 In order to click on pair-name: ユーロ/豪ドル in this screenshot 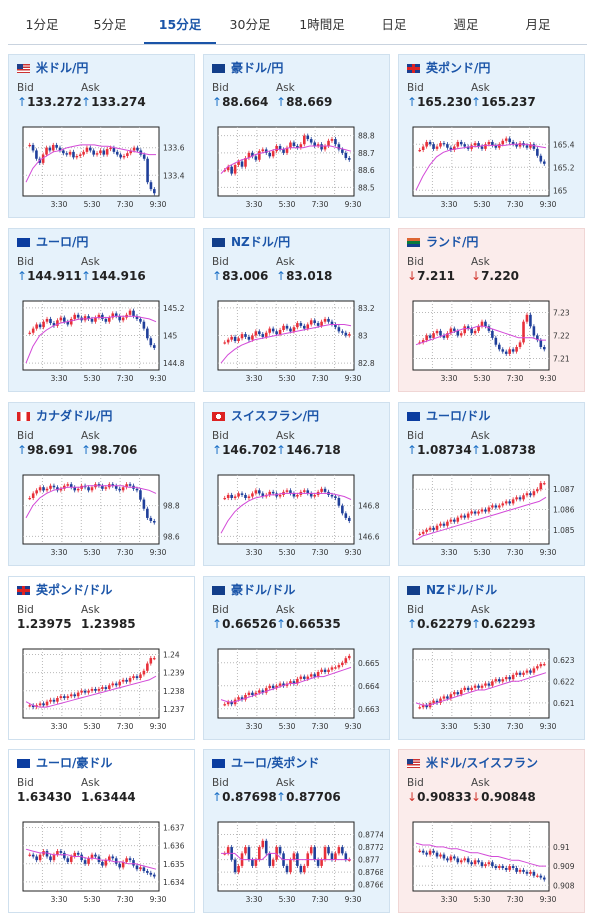, I will do `click(74, 763)`.